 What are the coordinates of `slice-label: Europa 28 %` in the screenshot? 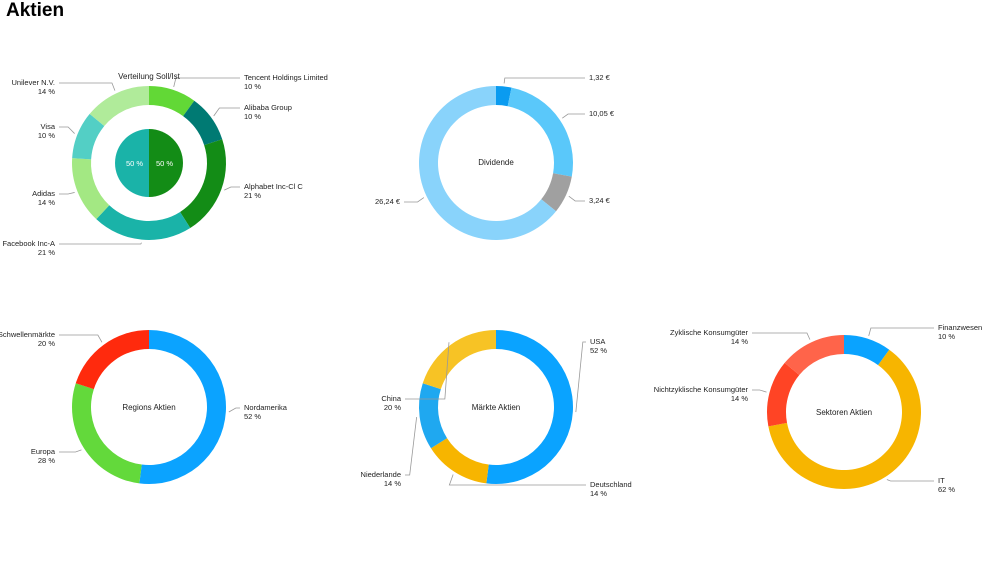 It's located at (42, 456).